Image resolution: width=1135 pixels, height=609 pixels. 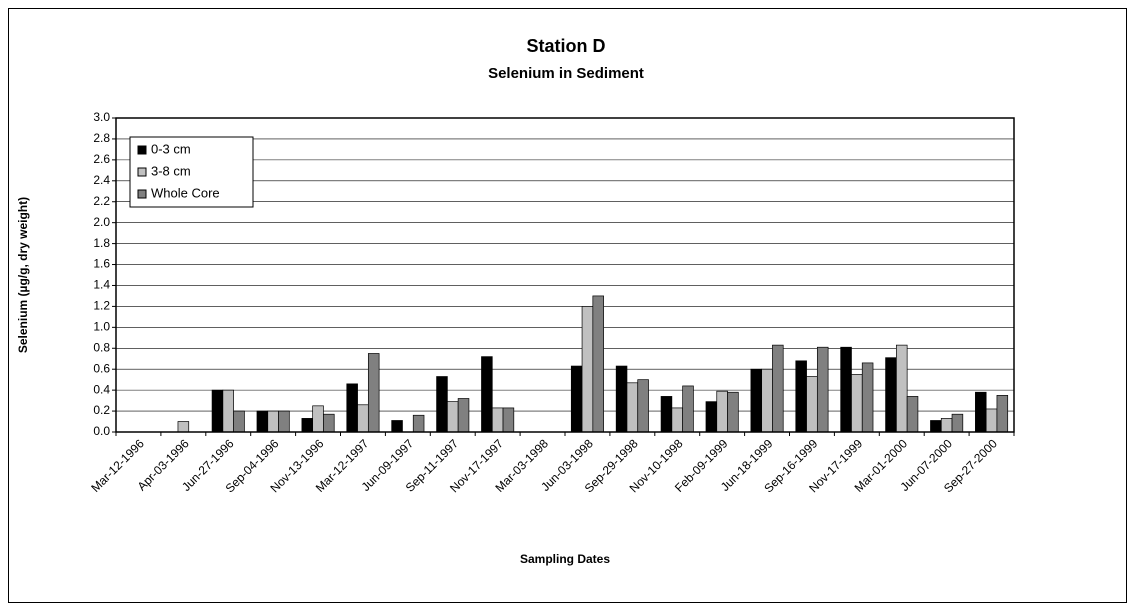 I want to click on y-tick-label: 2.4, so click(x=101, y=180).